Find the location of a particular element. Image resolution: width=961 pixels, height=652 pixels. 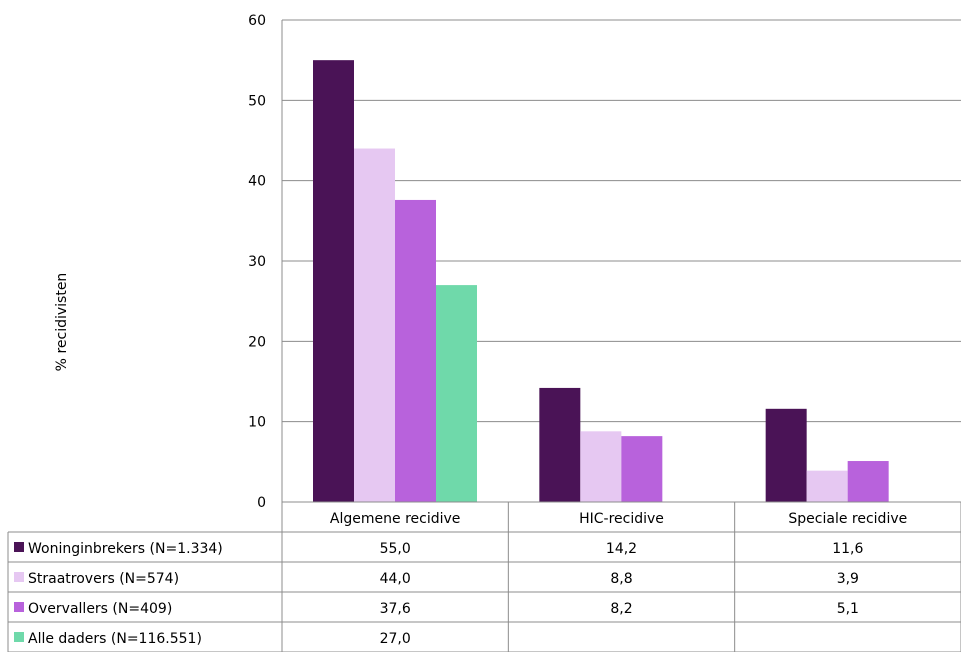

y-tick-label: 20 is located at coordinates (257, 342).